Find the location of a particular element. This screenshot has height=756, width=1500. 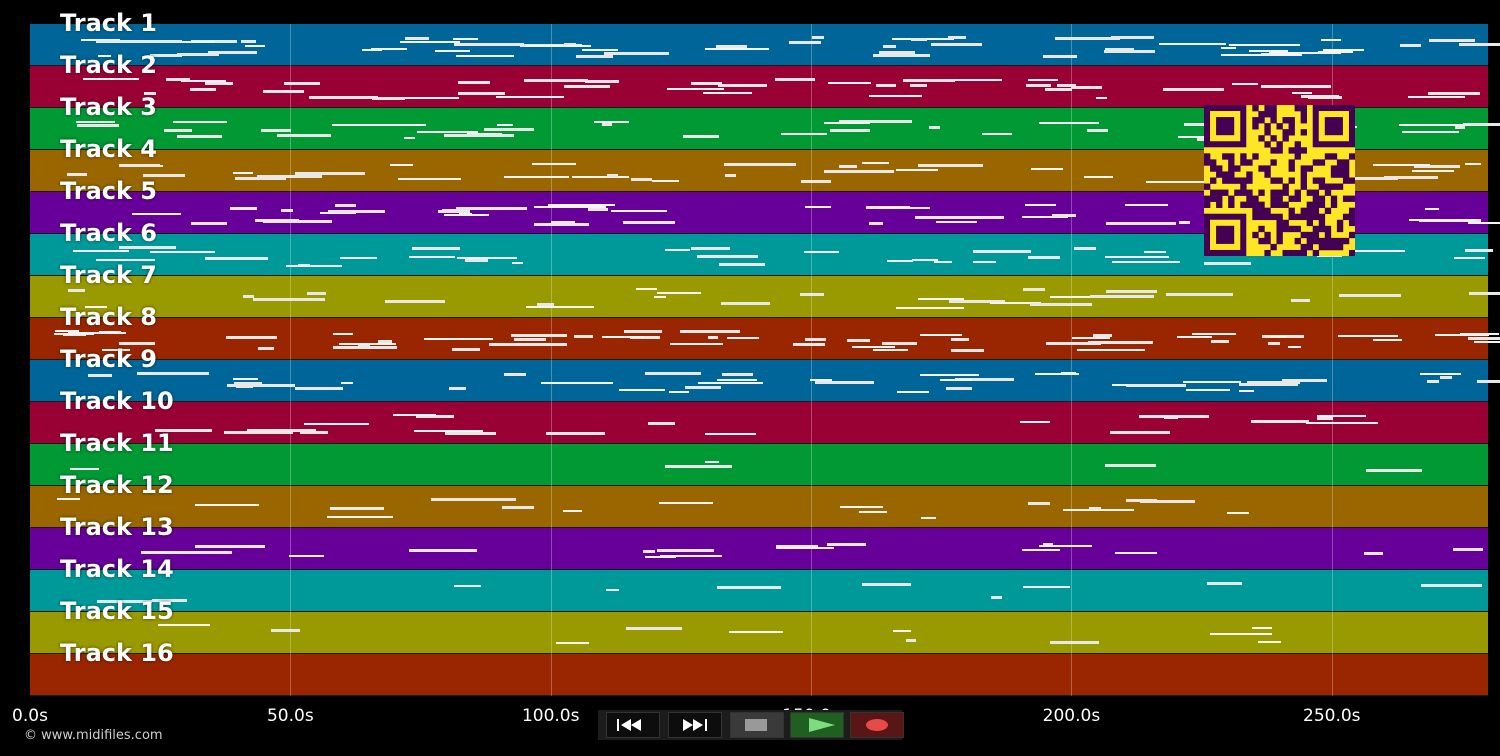

track-lane-14: Track 14 is located at coordinates (759, 583).